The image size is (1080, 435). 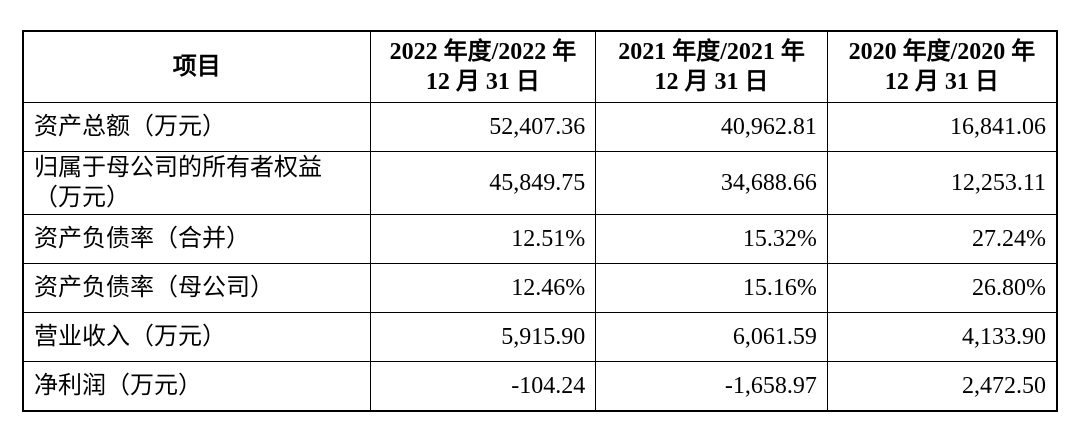 I want to click on cell-line: （万元）, so click(x=82, y=198).